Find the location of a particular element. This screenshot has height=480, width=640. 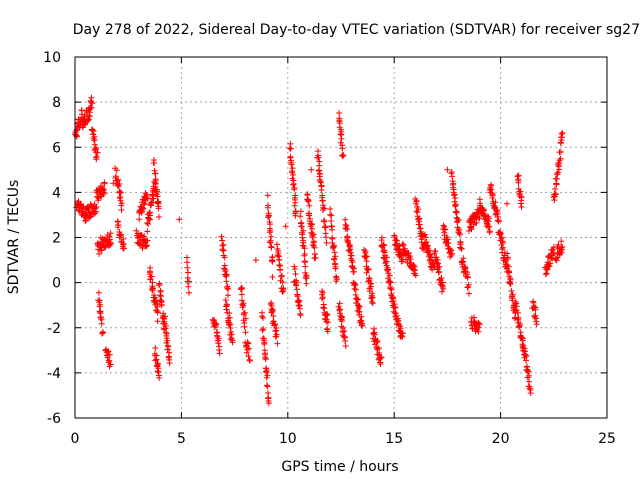

x-tick-label: 15 is located at coordinates (394, 439).